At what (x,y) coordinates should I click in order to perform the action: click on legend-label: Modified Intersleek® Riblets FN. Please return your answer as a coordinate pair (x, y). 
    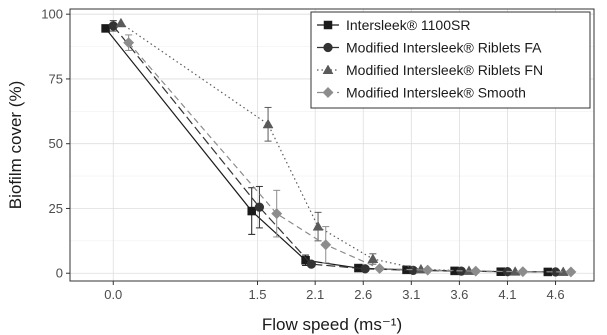
    Looking at the image, I should click on (444, 70).